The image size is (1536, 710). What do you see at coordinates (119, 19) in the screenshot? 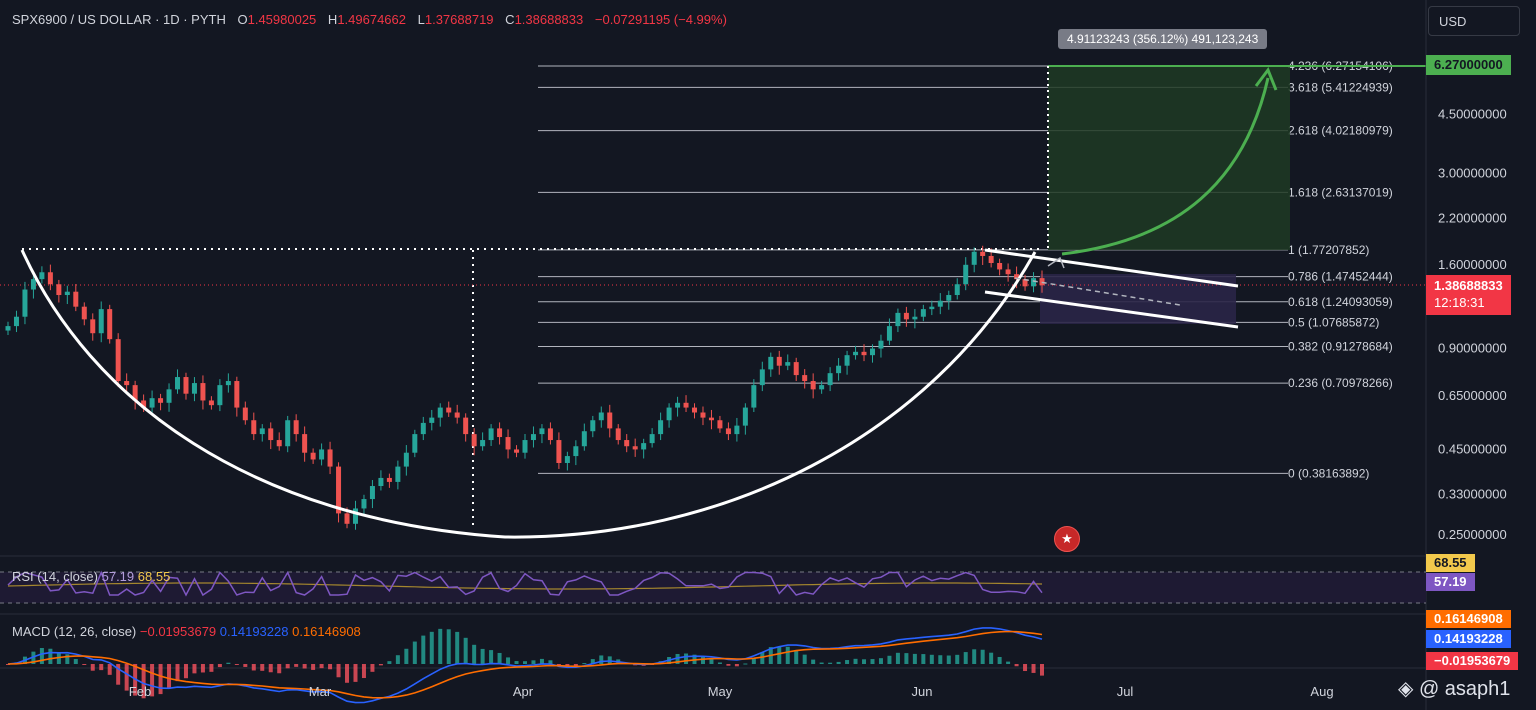
I see `symbol-name: SPX6900 / US DOLLAR · 1D · PYTH` at bounding box center [119, 19].